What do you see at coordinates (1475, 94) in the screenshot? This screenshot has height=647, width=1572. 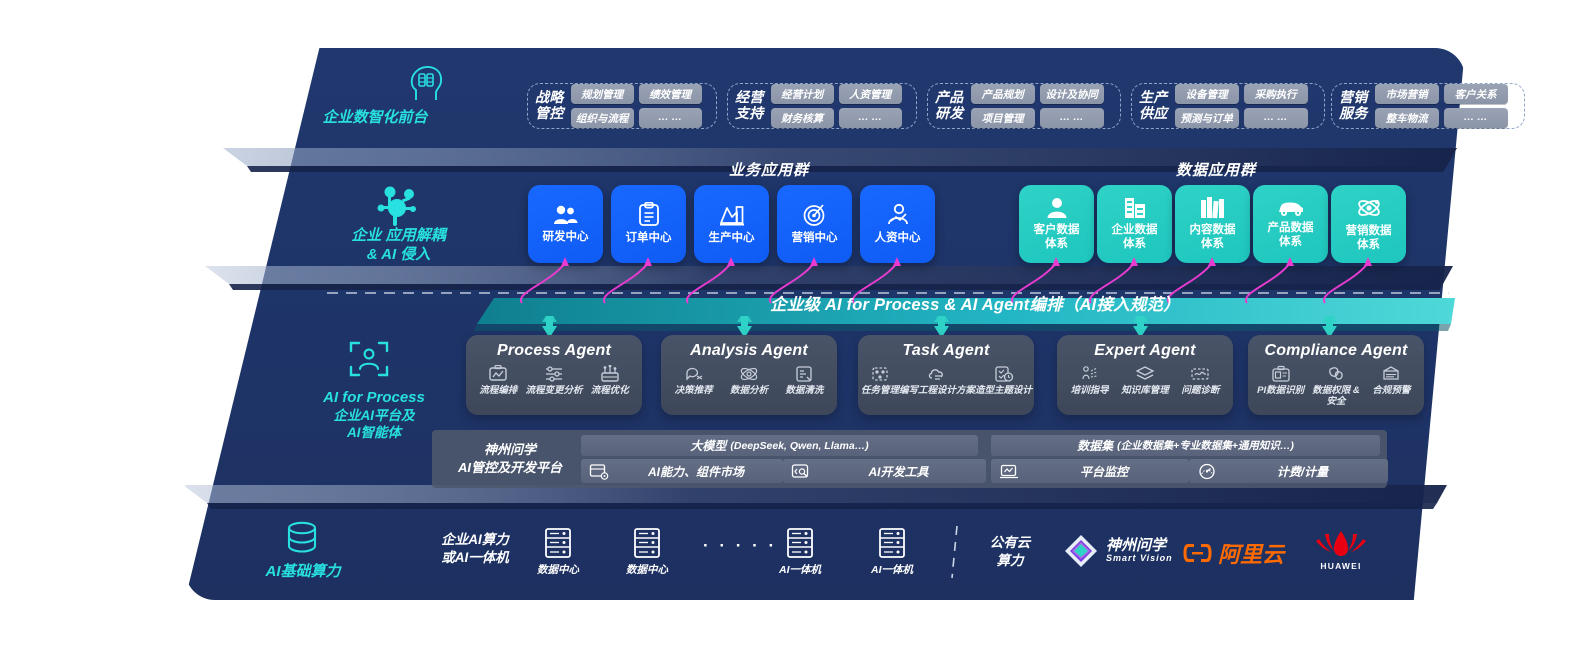 I see `chip: 客户关系` at bounding box center [1475, 94].